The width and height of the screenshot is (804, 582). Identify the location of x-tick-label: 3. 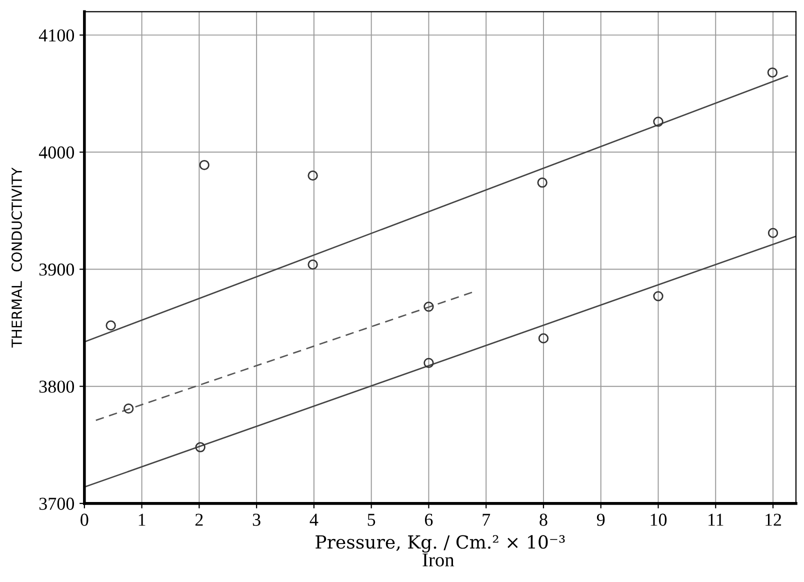
(256, 520).